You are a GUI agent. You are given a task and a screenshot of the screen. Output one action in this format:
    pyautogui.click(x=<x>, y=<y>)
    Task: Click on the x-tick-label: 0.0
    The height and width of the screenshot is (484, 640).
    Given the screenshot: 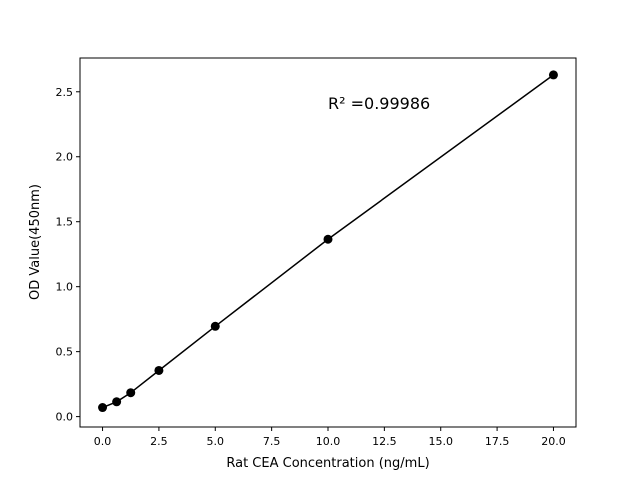 What is the action you would take?
    pyautogui.click(x=103, y=441)
    